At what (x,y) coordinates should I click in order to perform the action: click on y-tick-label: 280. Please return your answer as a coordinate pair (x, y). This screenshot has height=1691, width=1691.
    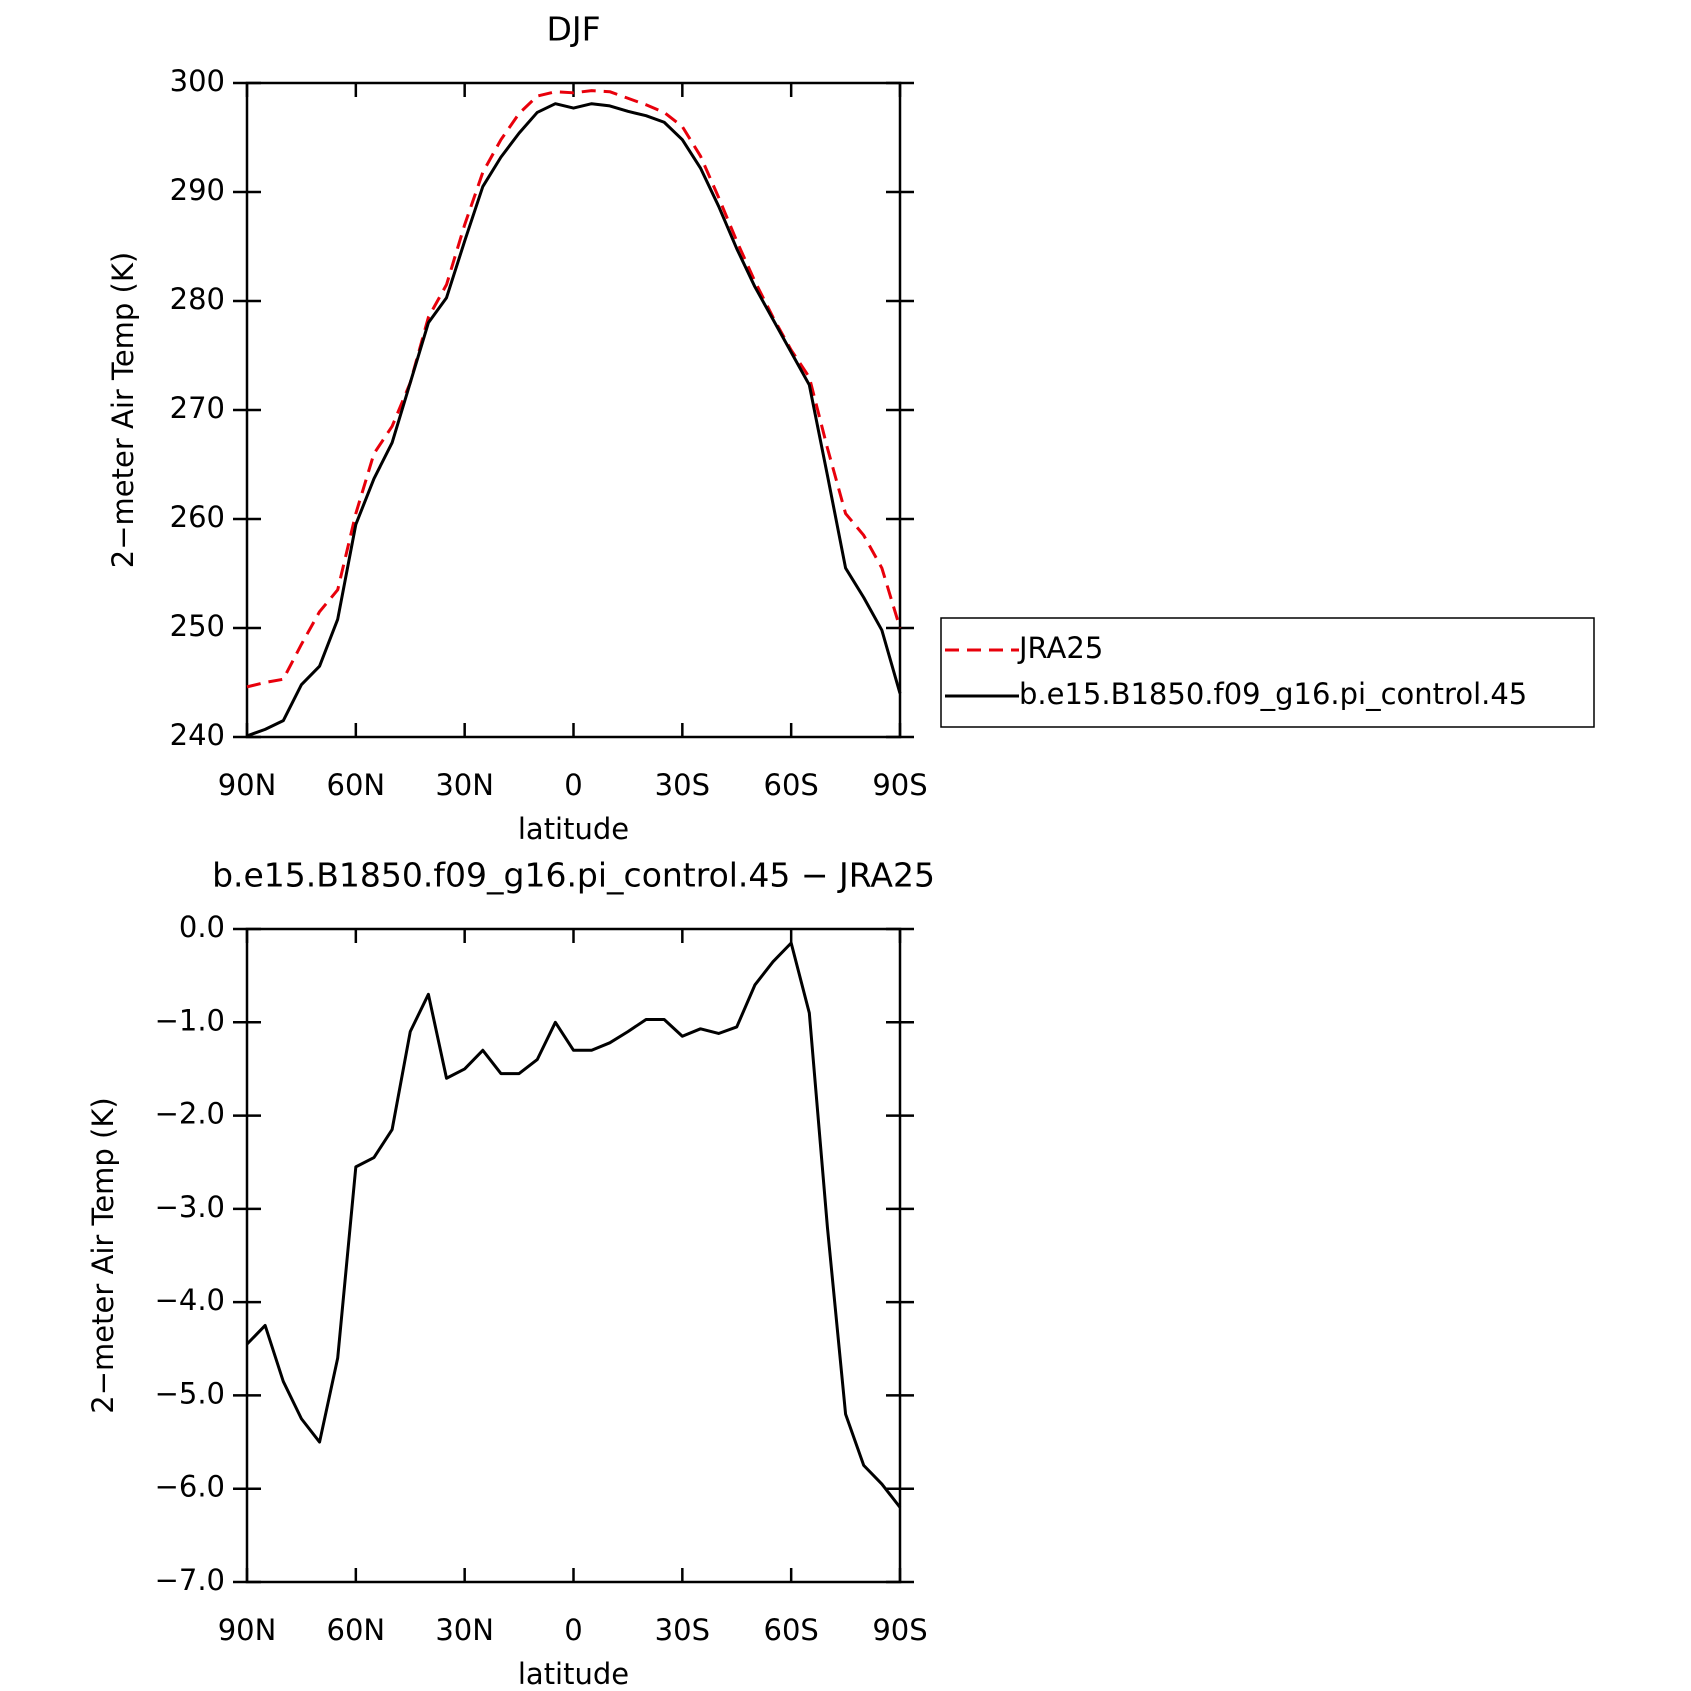
    Looking at the image, I should click on (197, 299).